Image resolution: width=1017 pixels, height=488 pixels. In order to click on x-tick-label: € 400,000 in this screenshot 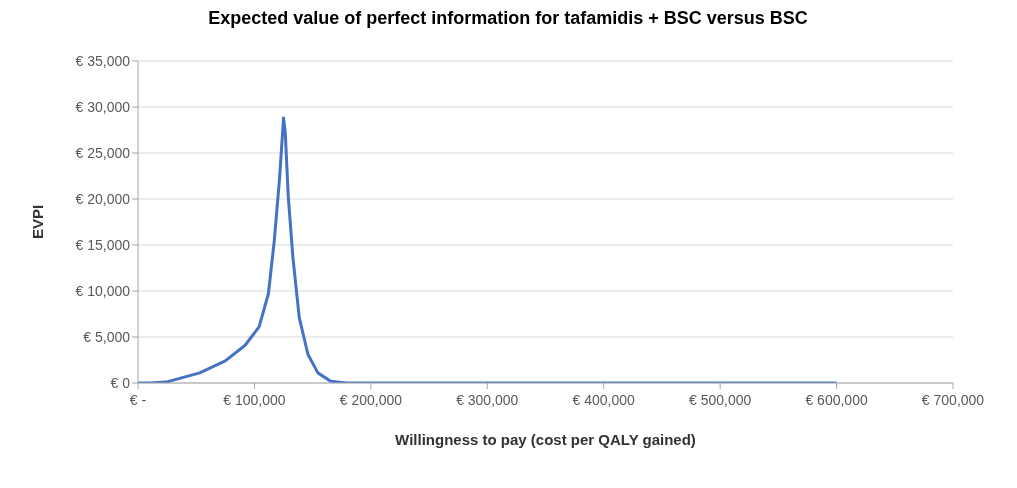, I will do `click(604, 399)`.